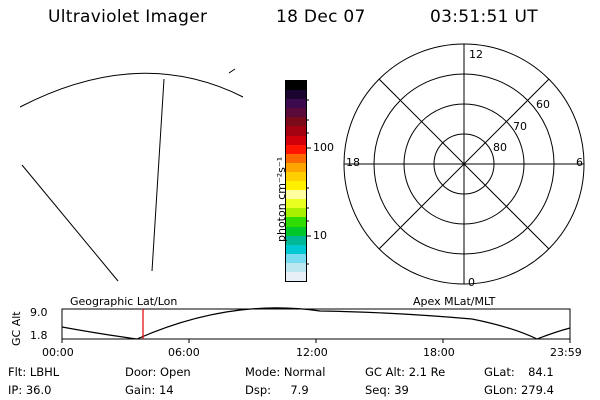 This screenshot has height=400, width=600. I want to click on info-seq: Seq: 39, so click(387, 390).